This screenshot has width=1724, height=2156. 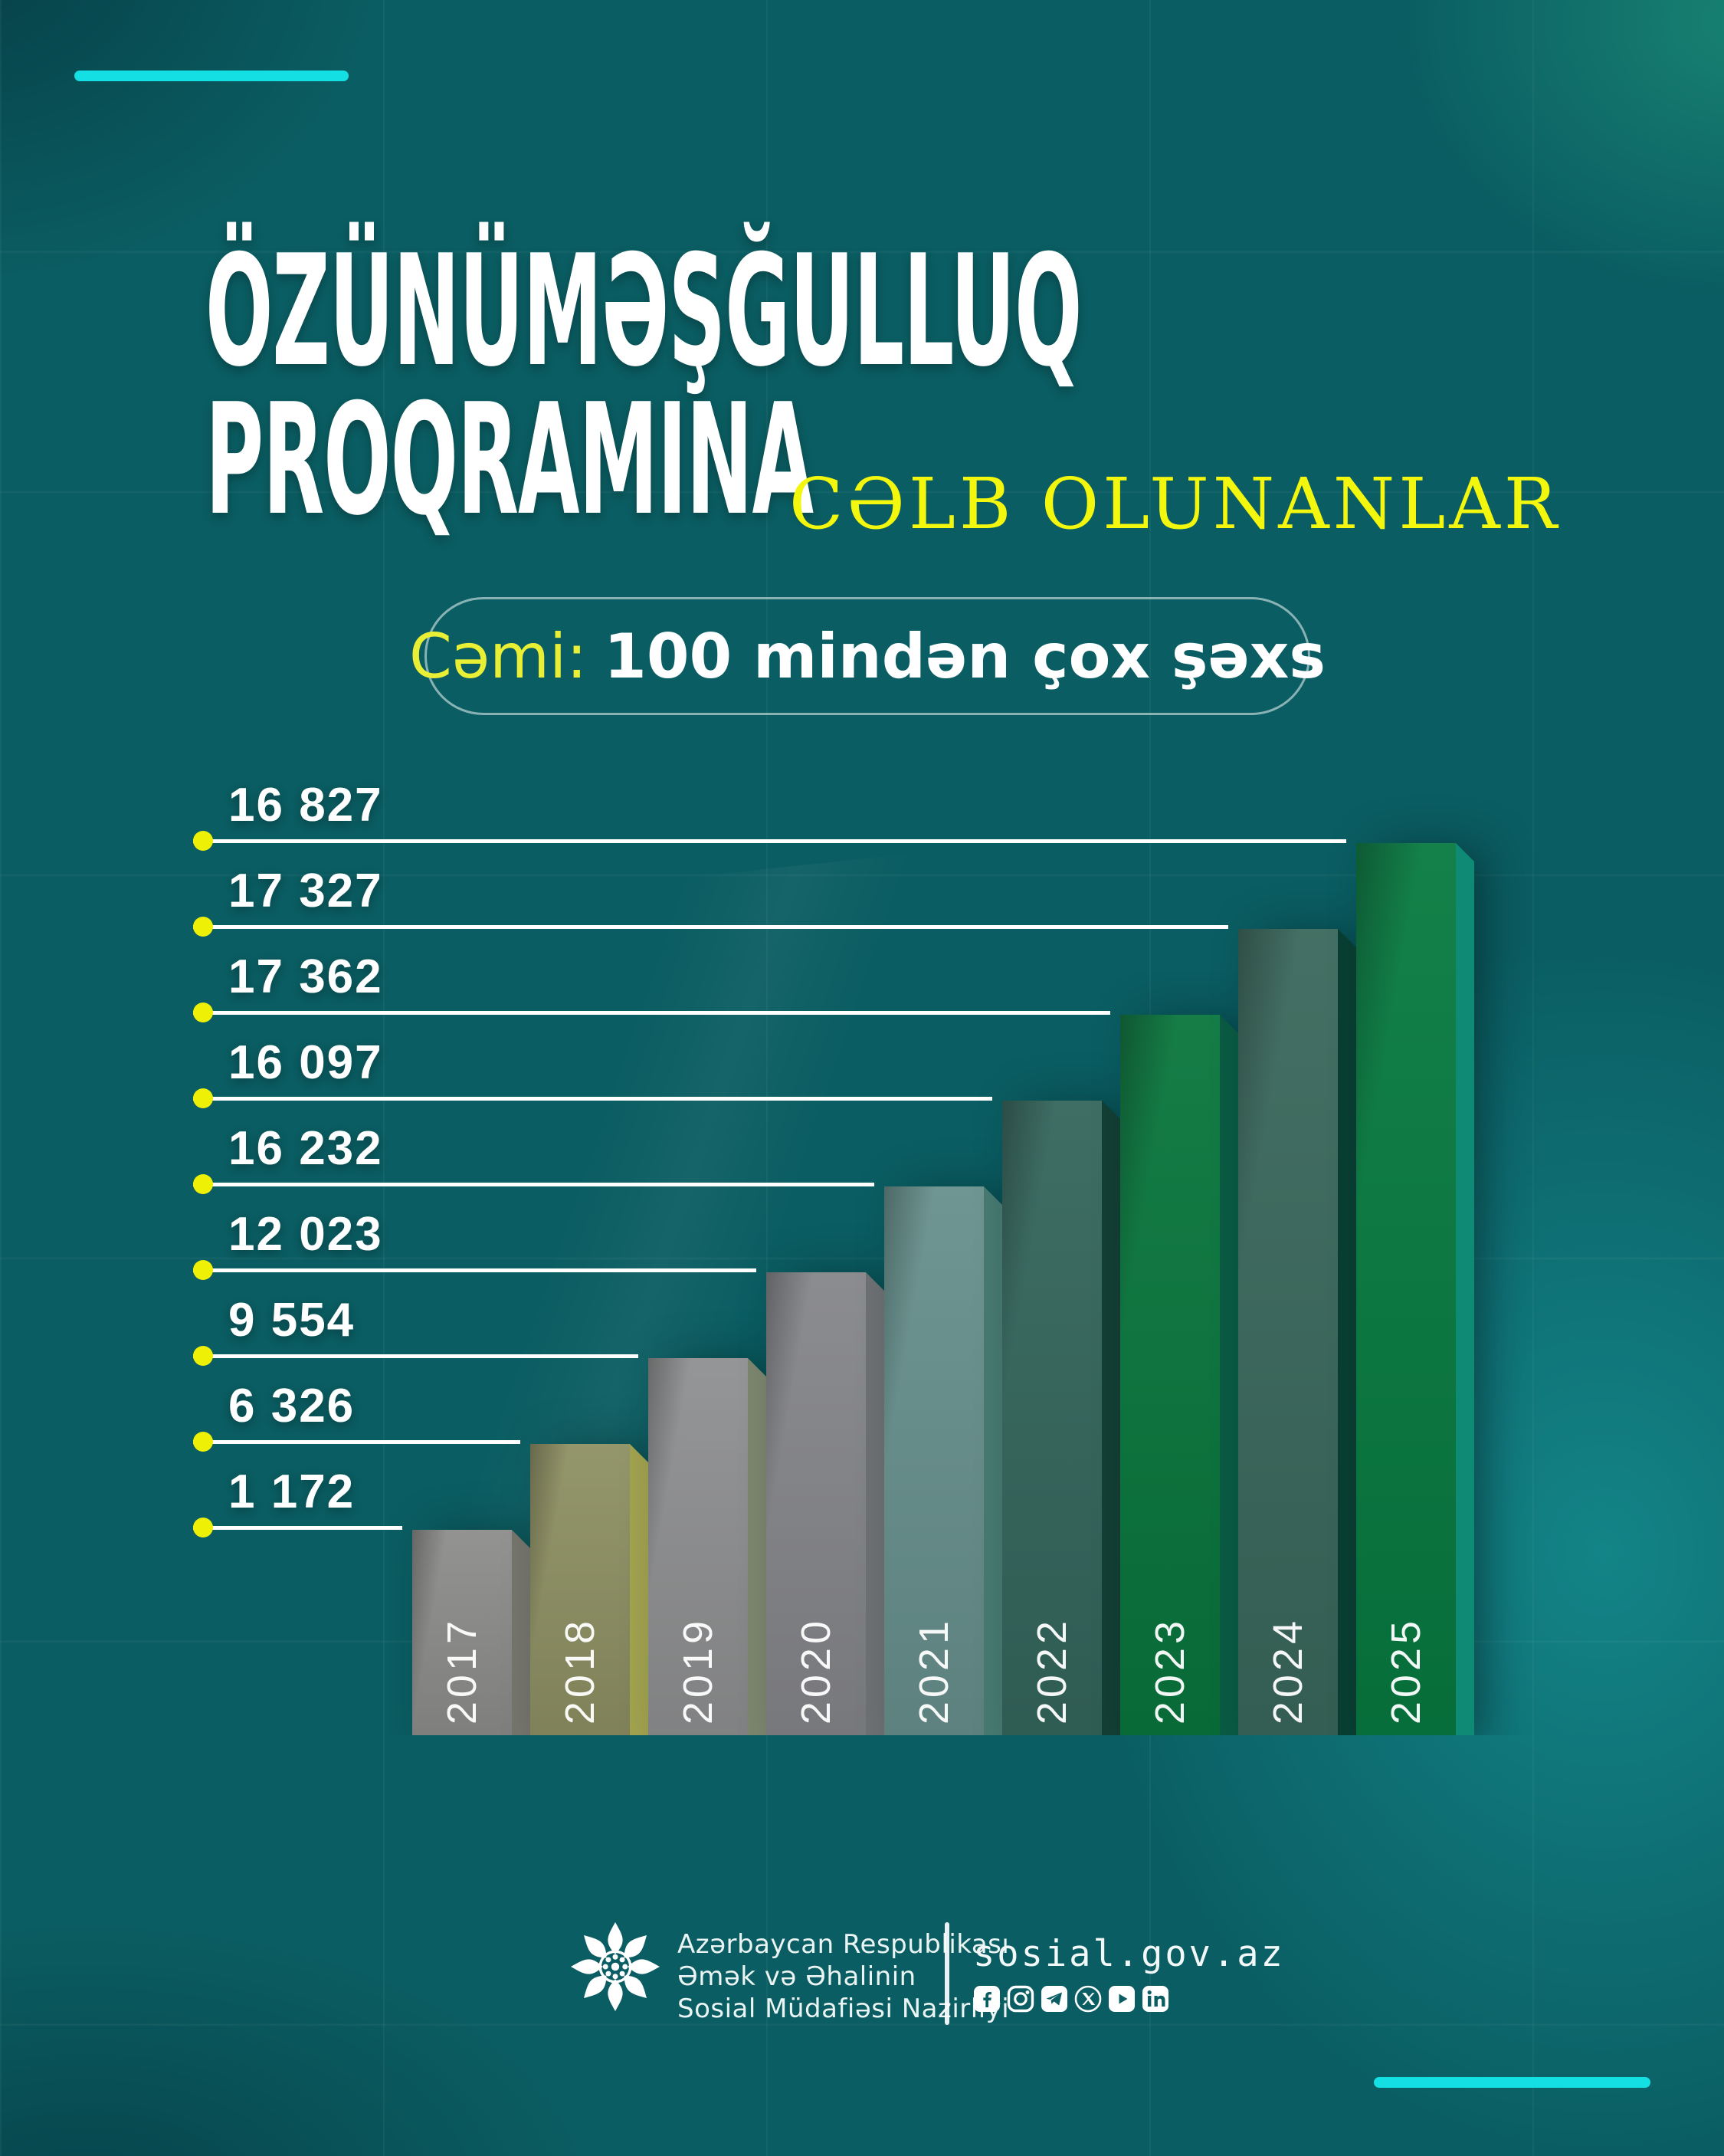 I want to click on telegram-icon, so click(x=1054, y=1999).